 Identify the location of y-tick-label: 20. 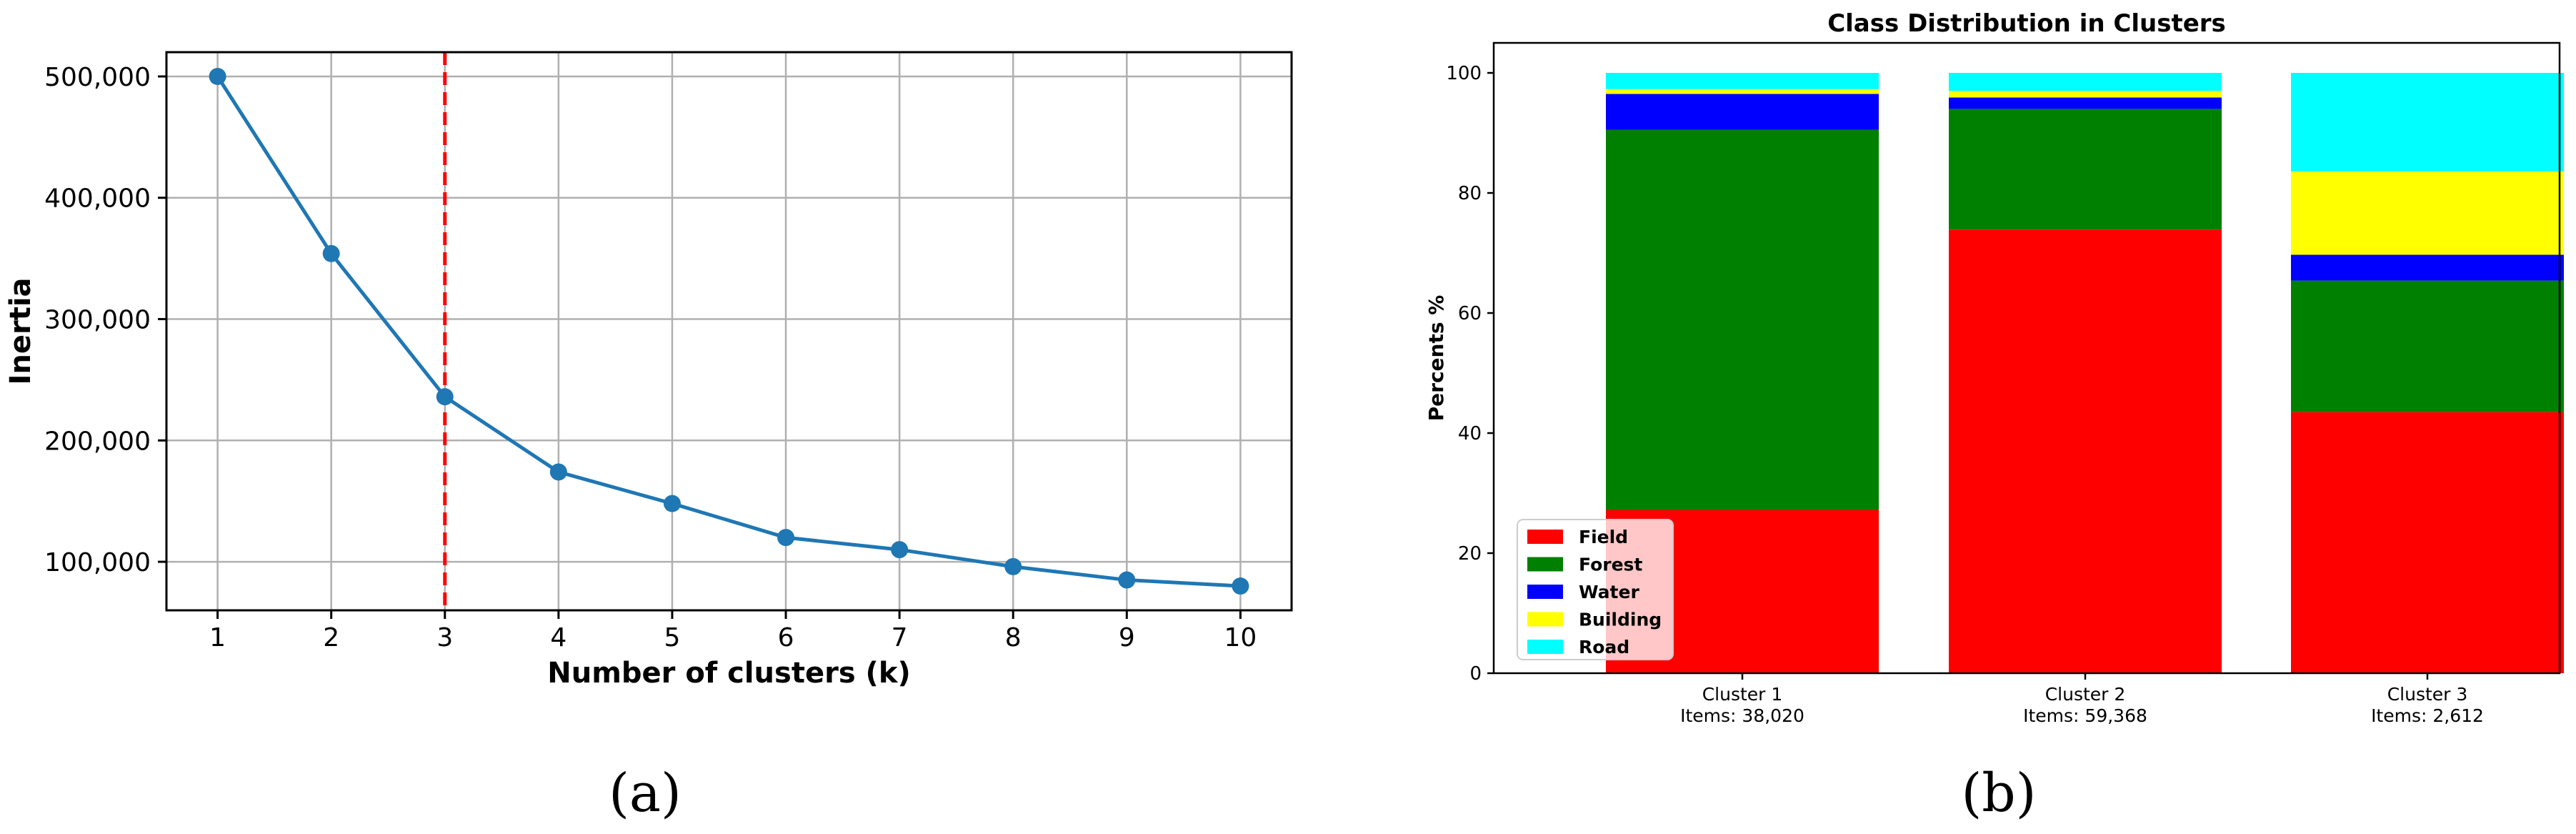
(1470, 554).